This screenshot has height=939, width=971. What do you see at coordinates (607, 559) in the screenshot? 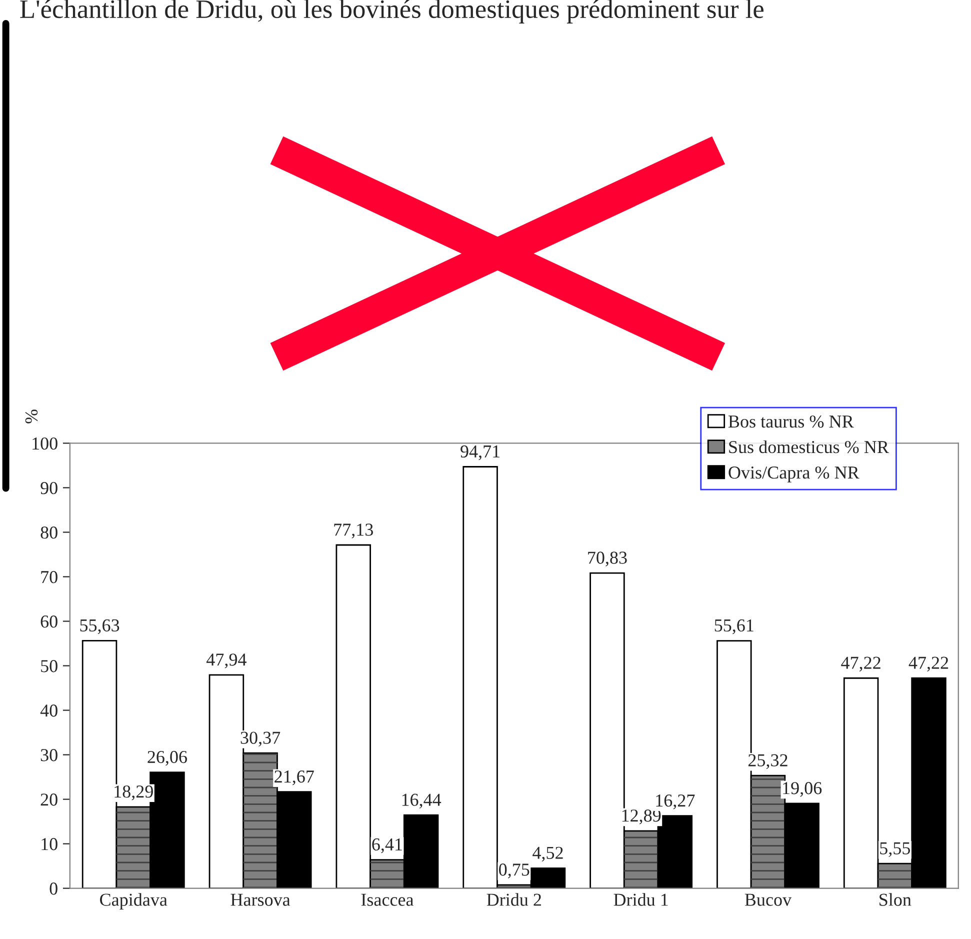
I see `data-label: 70,83` at bounding box center [607, 559].